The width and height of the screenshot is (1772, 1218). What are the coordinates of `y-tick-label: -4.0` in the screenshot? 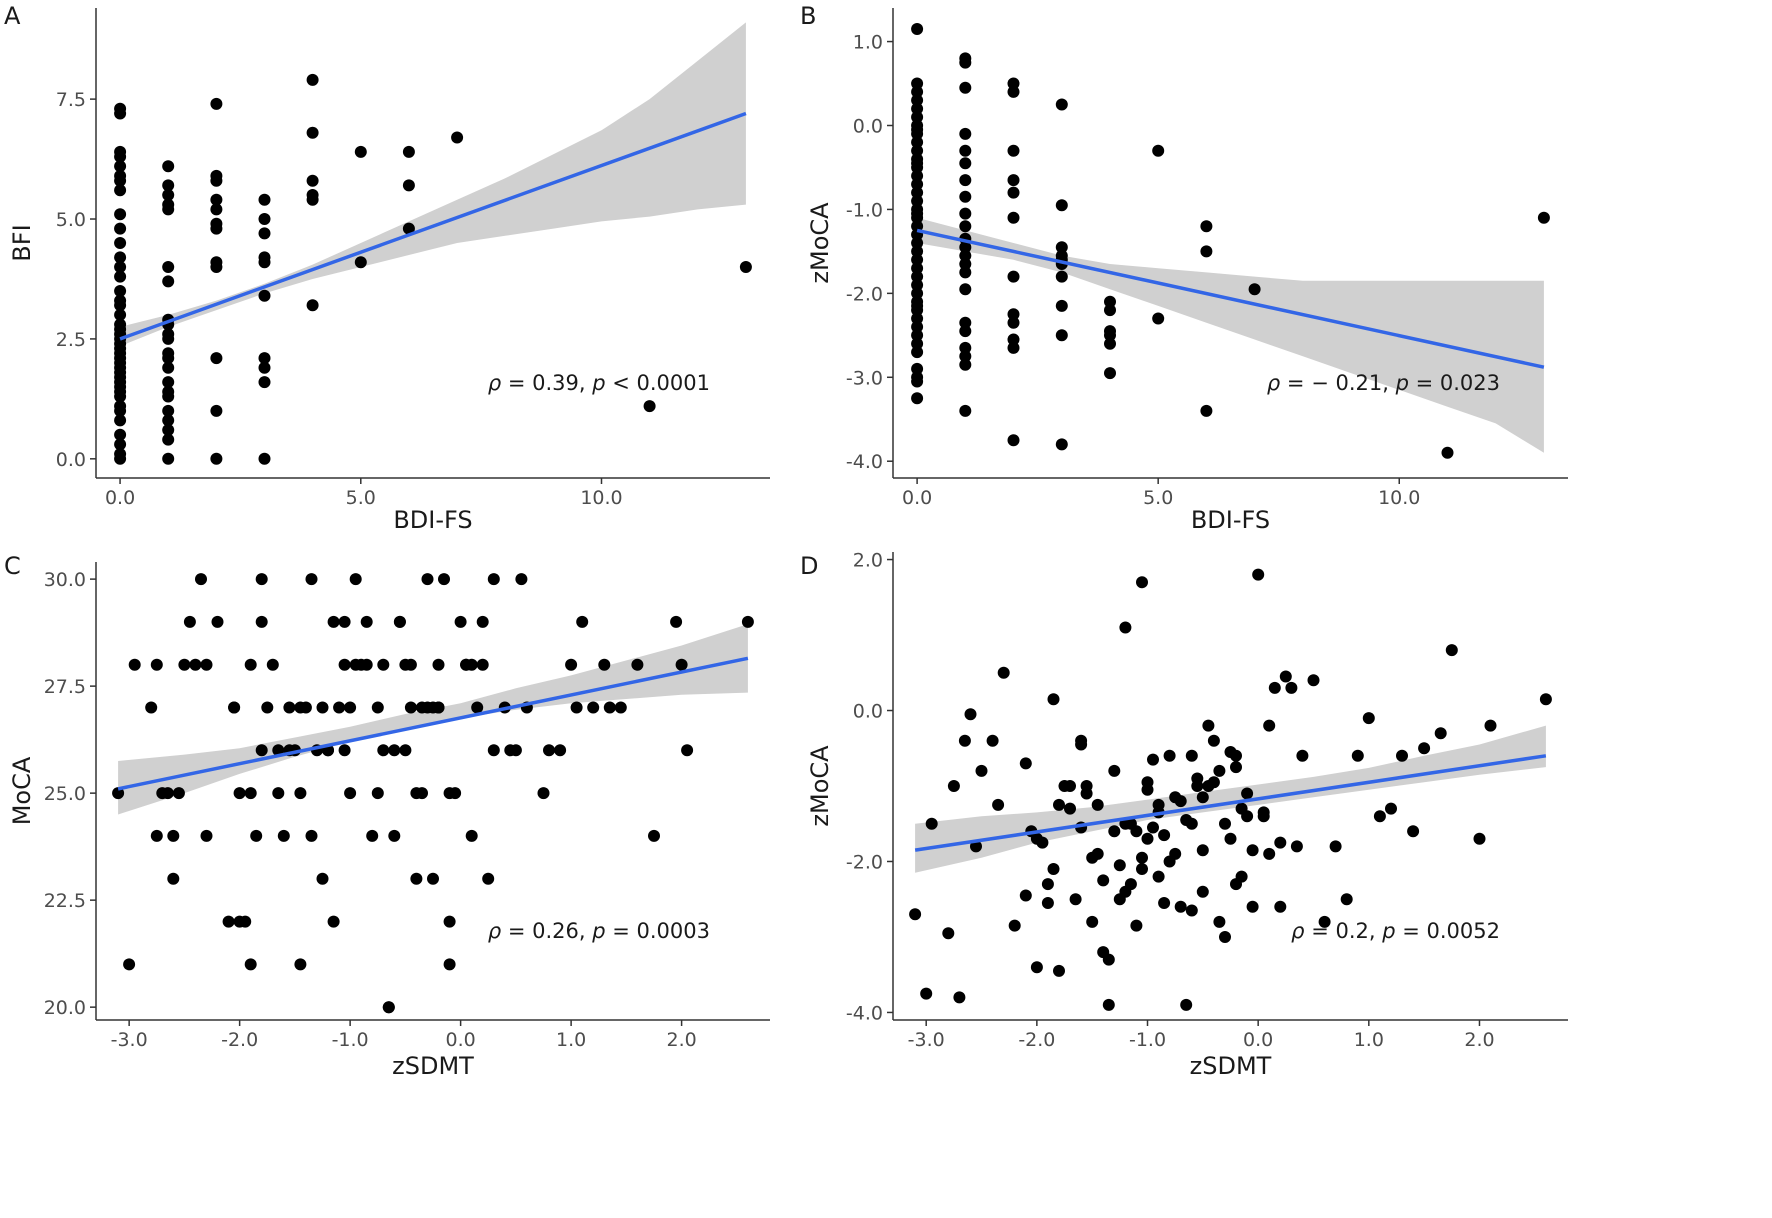 It's located at (864, 1013).